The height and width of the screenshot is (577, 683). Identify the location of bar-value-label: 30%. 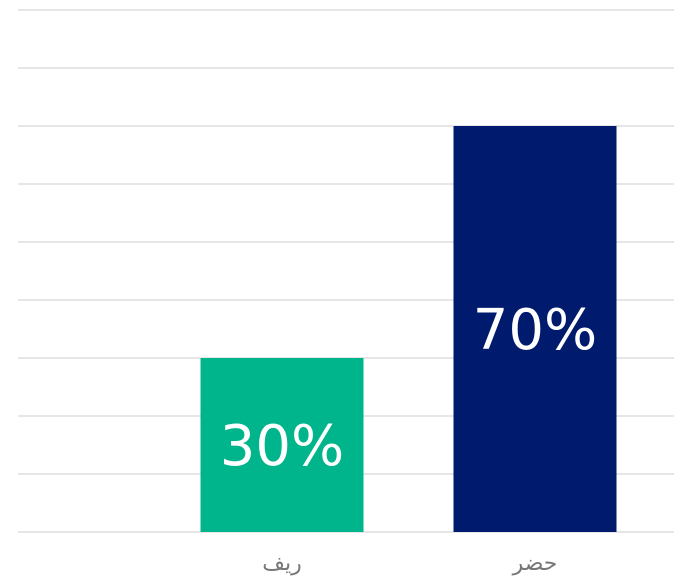
(282, 446).